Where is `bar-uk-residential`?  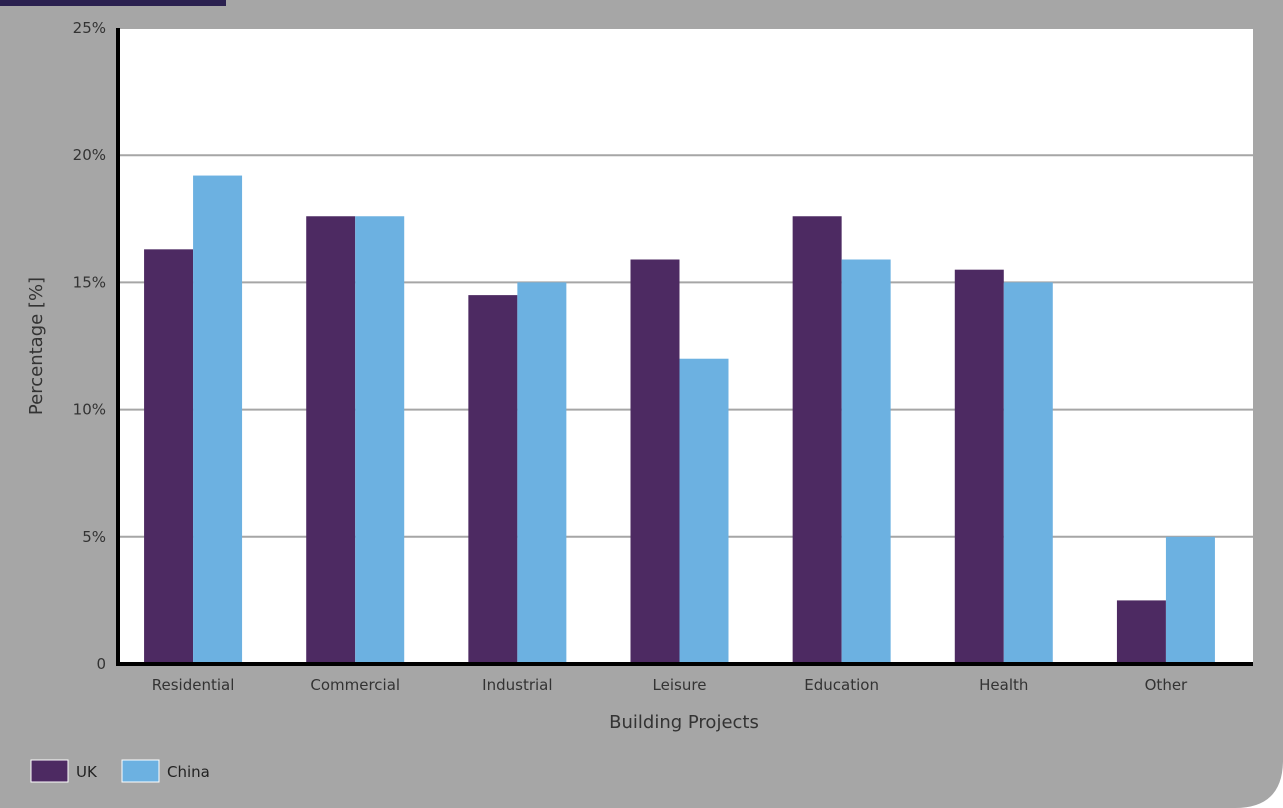
bar-uk-residential is located at coordinates (169, 456).